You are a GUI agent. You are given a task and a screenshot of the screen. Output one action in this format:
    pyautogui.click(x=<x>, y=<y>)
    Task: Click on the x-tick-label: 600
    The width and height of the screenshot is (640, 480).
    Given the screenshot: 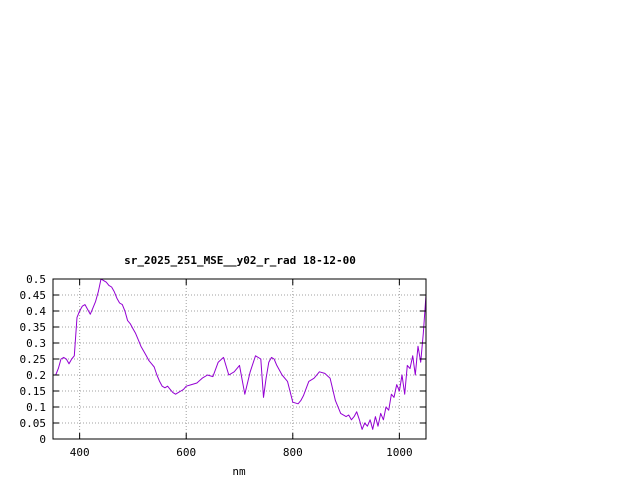 What is the action you would take?
    pyautogui.click(x=186, y=452)
    